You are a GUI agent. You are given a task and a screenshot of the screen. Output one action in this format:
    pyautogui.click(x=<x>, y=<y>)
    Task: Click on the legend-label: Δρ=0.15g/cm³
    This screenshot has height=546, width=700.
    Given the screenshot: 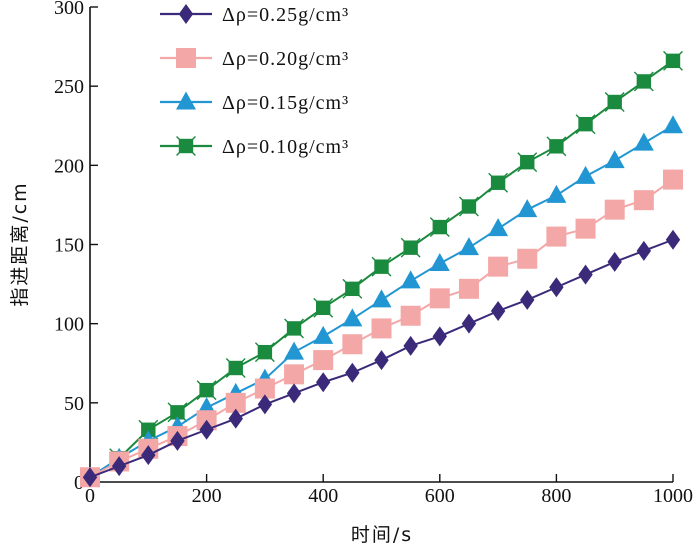 What is the action you would take?
    pyautogui.click(x=285, y=103)
    